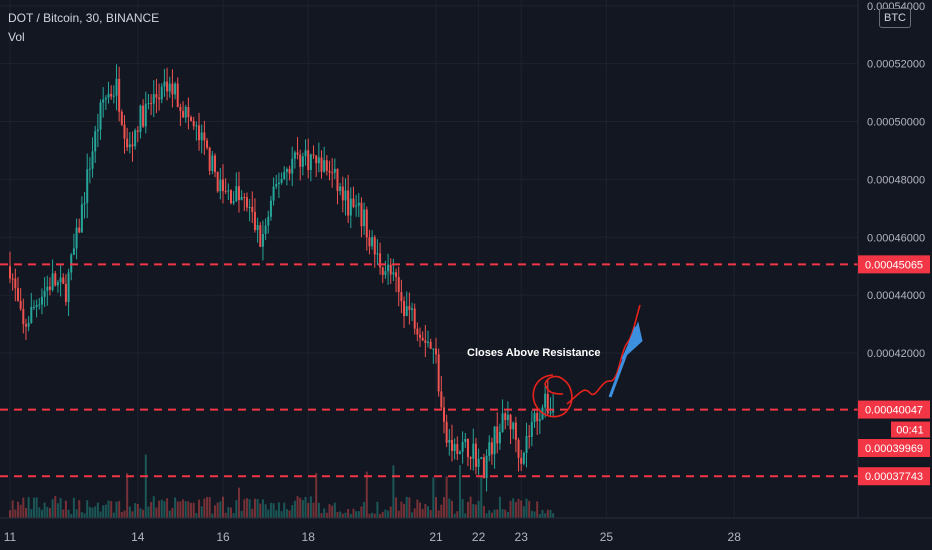  I want to click on countdown-text: 00:41, so click(910, 431).